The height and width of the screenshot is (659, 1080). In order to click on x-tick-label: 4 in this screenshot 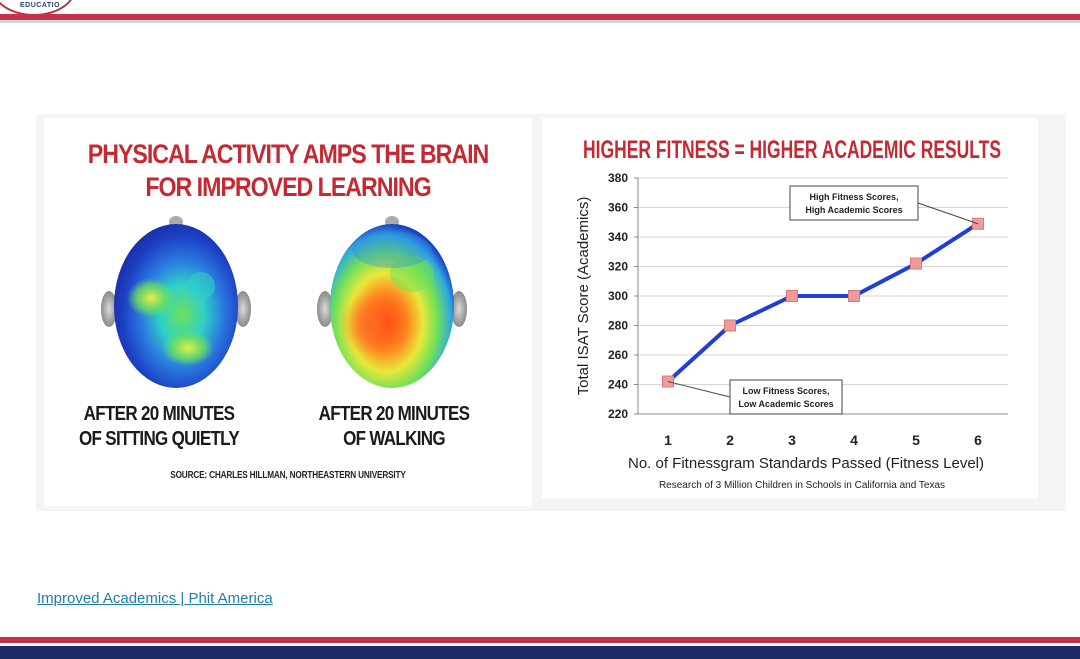, I will do `click(854, 440)`.